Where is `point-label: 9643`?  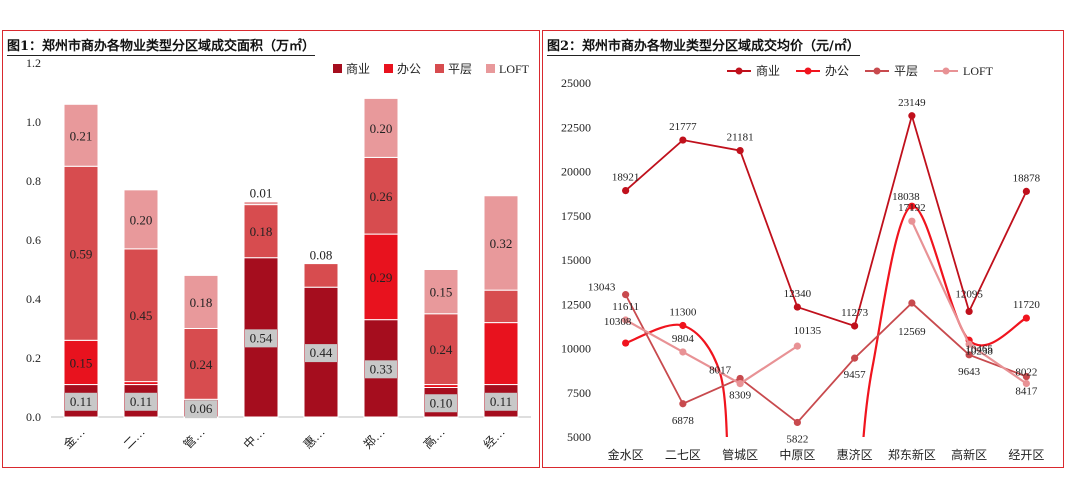 point-label: 9643 is located at coordinates (969, 372).